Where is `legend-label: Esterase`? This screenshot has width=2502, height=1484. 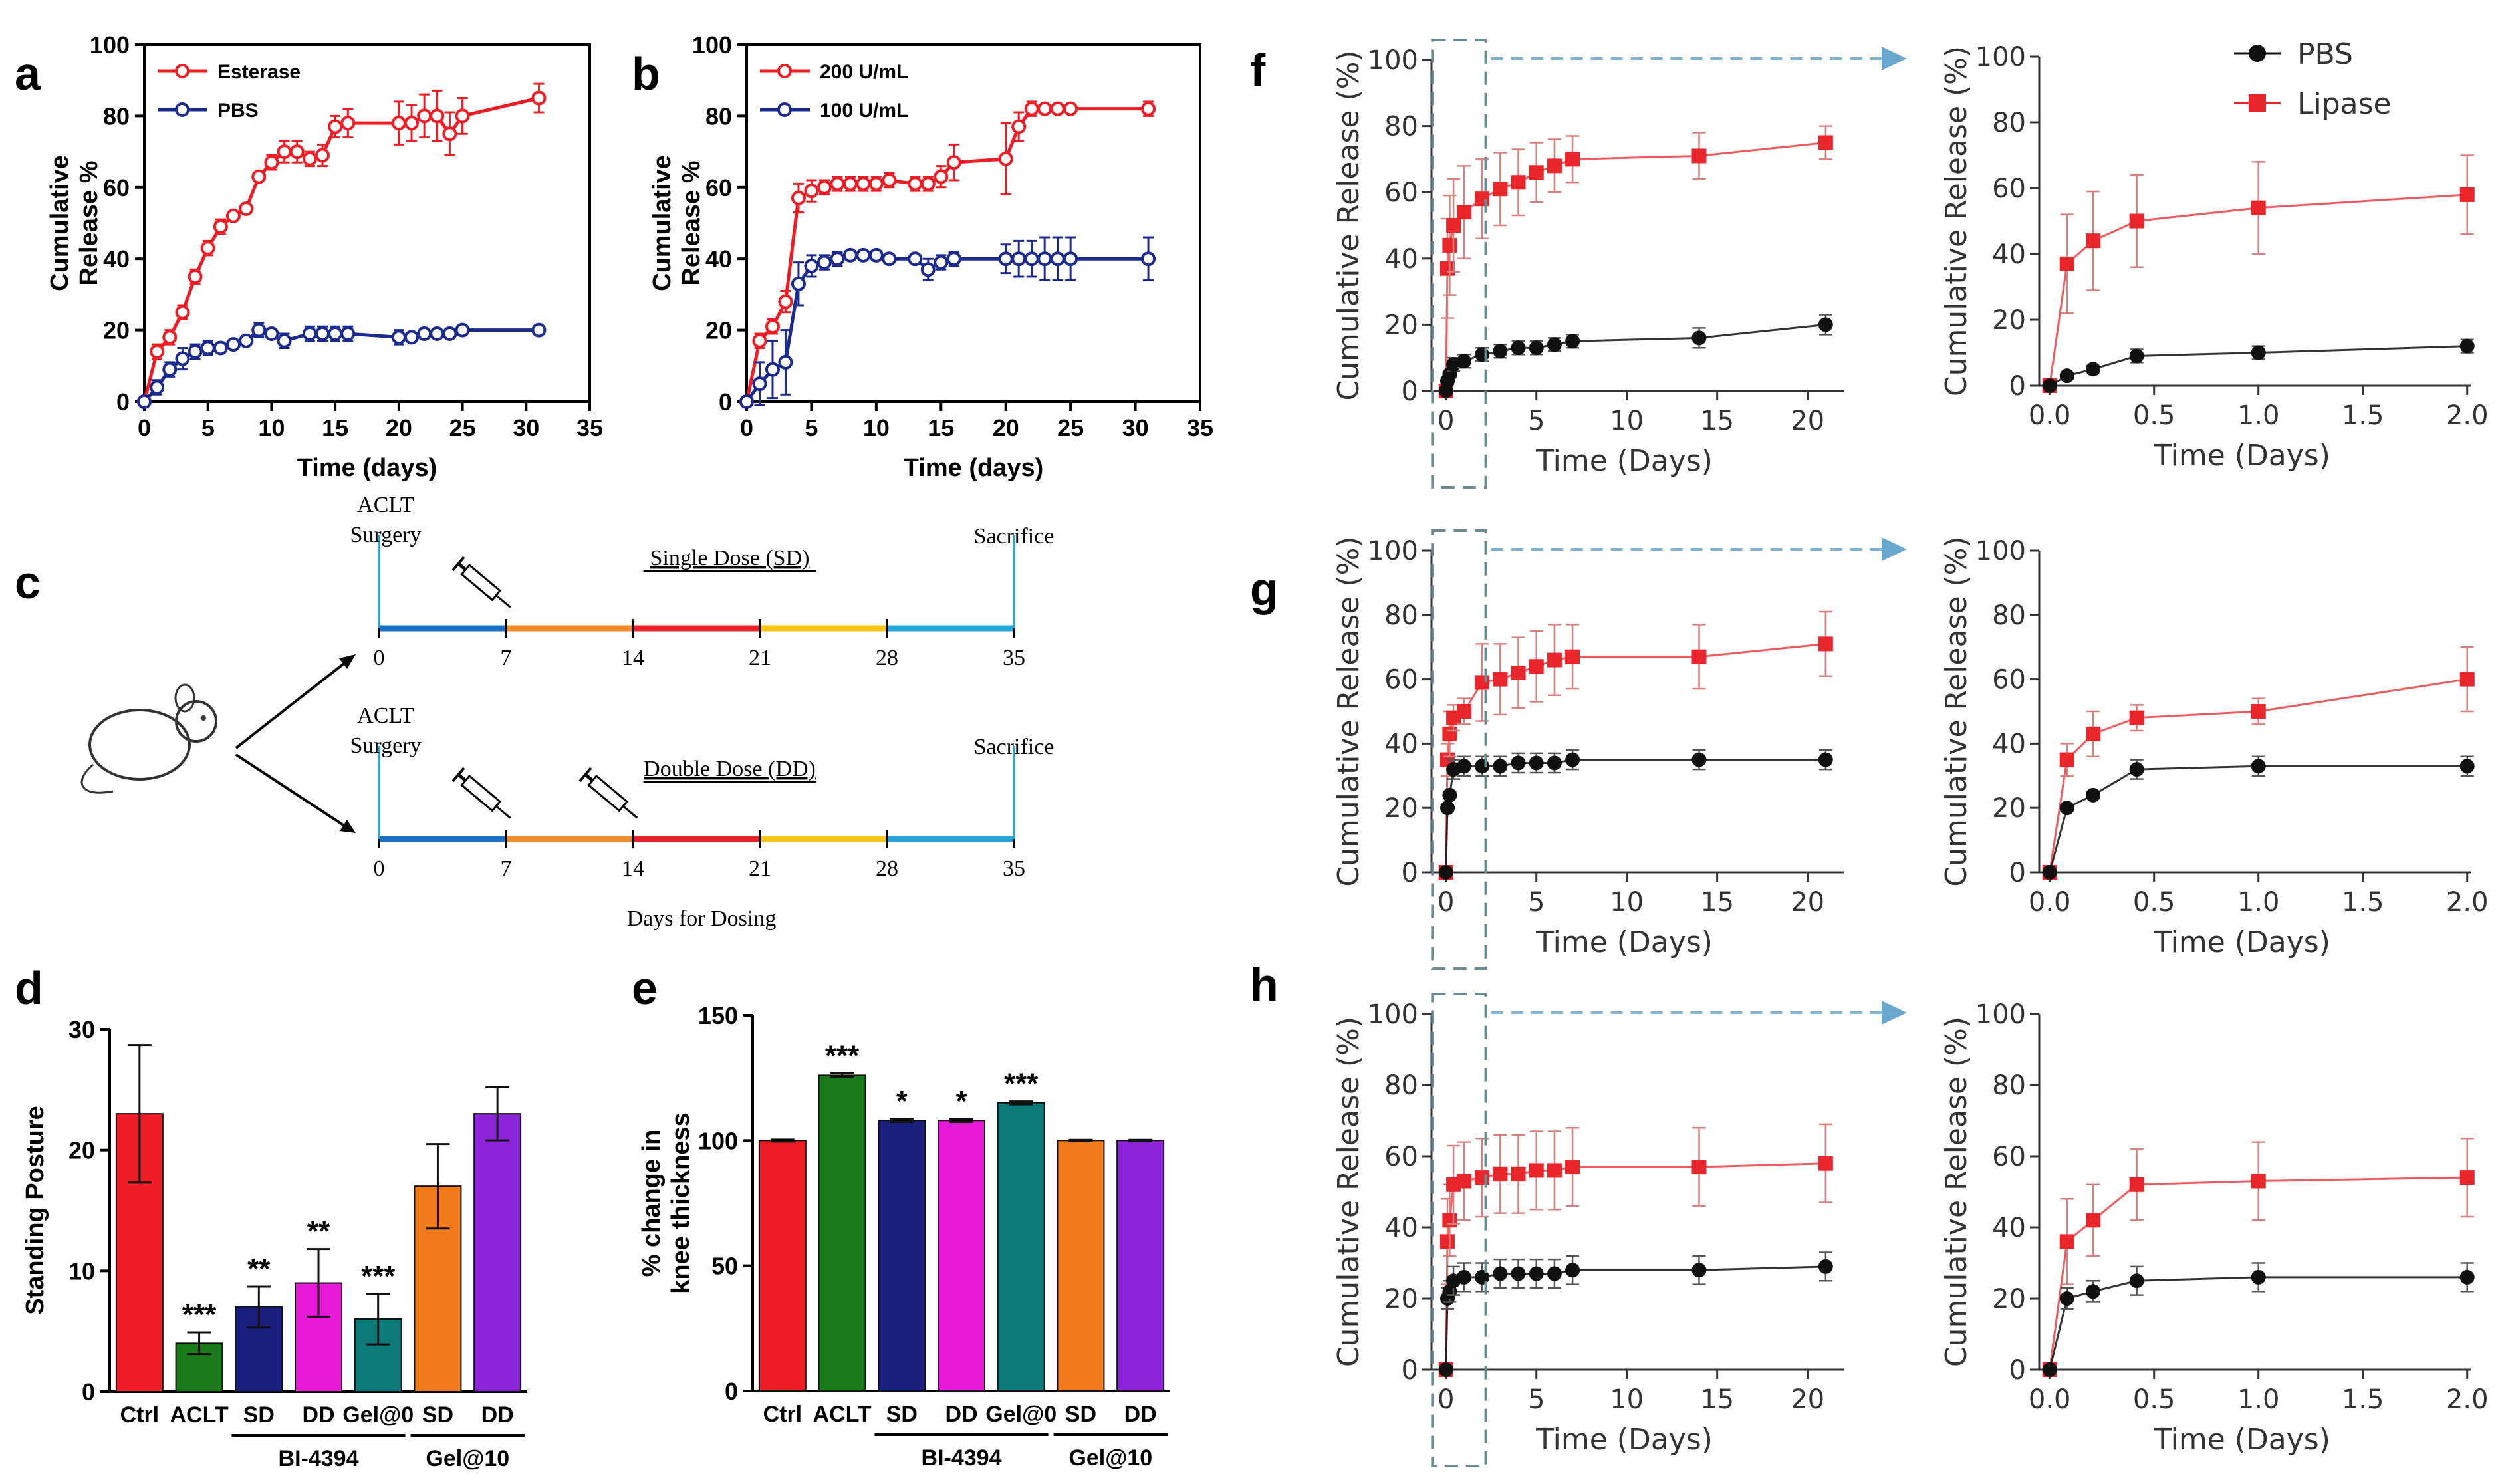 legend-label: Esterase is located at coordinates (259, 72).